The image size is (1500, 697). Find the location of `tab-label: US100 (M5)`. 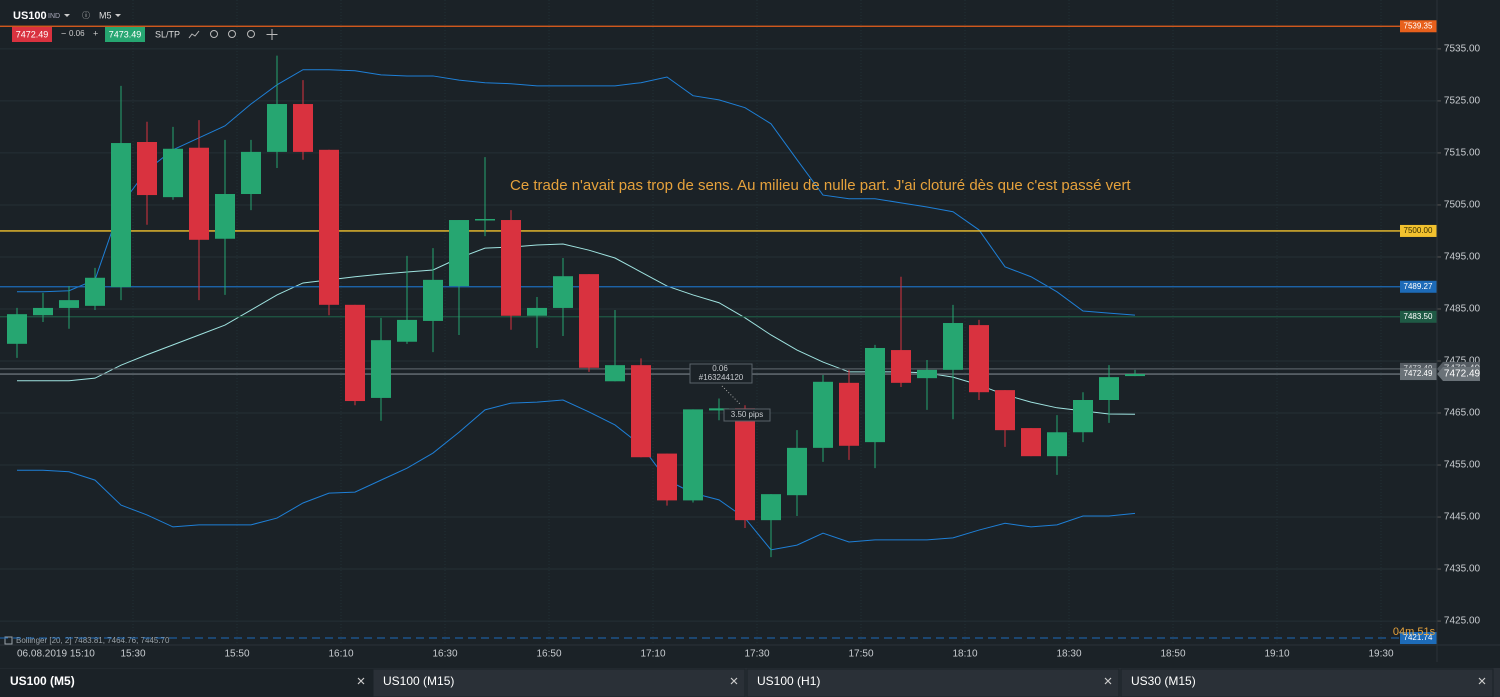

tab-label: US100 (M5) is located at coordinates (42, 681).